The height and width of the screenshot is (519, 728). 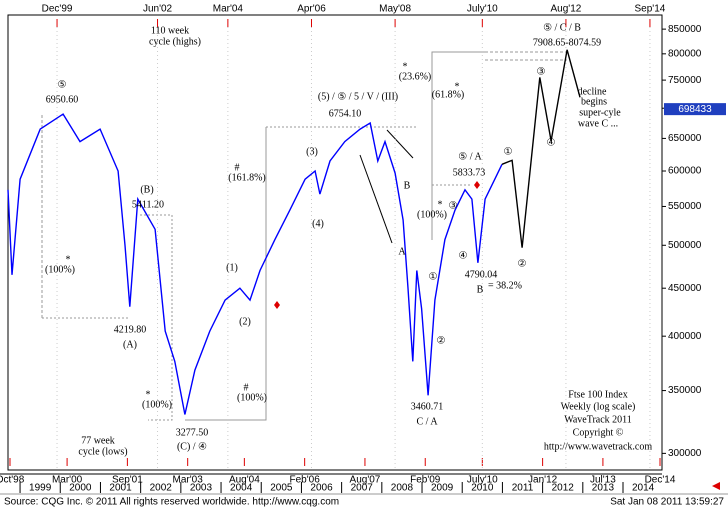 What do you see at coordinates (482, 488) in the screenshot?
I see `year-label: 2010` at bounding box center [482, 488].